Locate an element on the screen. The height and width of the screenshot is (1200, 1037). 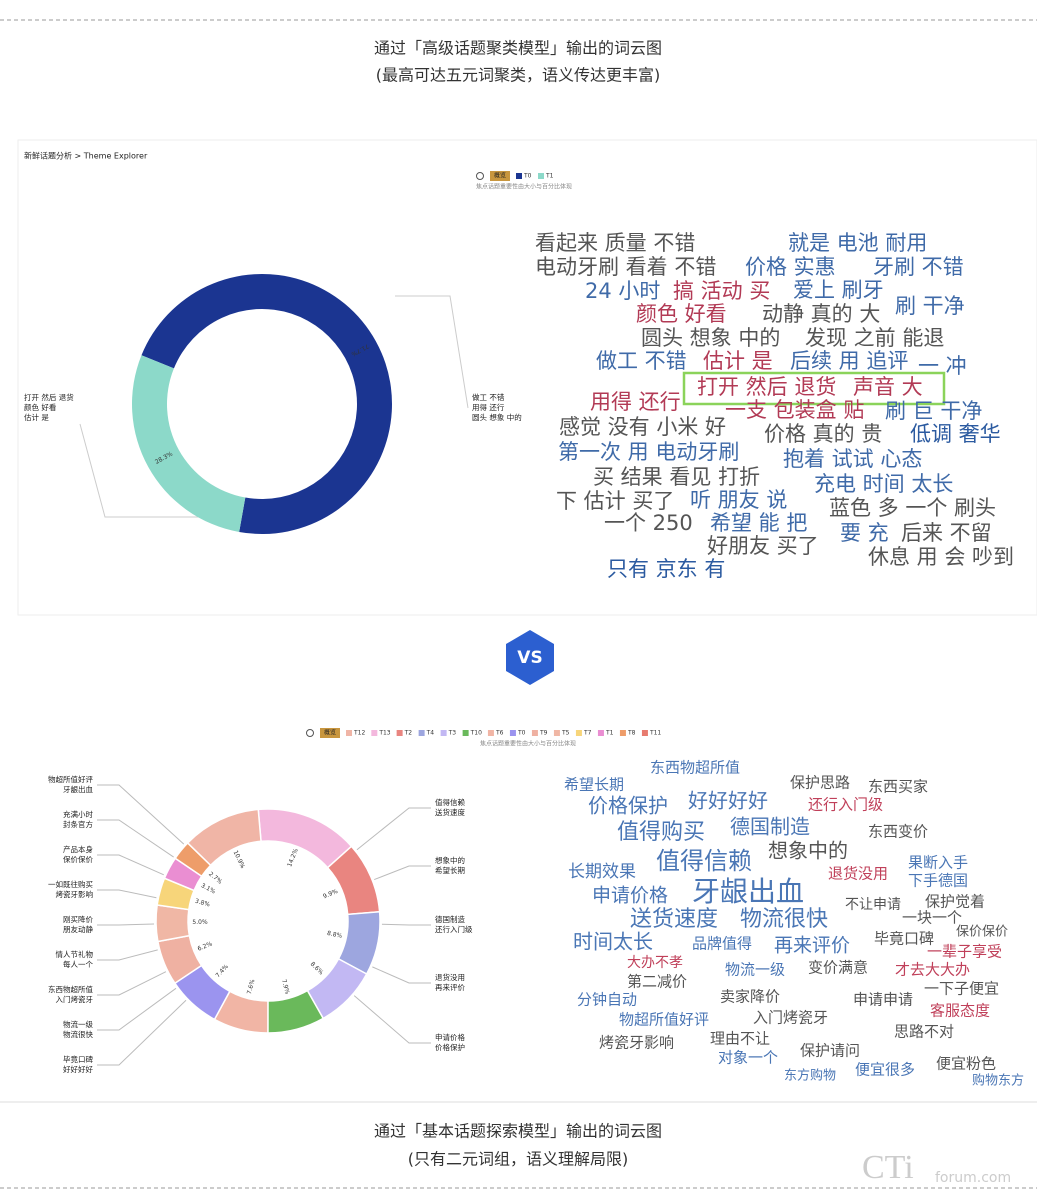
legend-label: T1 is located at coordinates (549, 176).